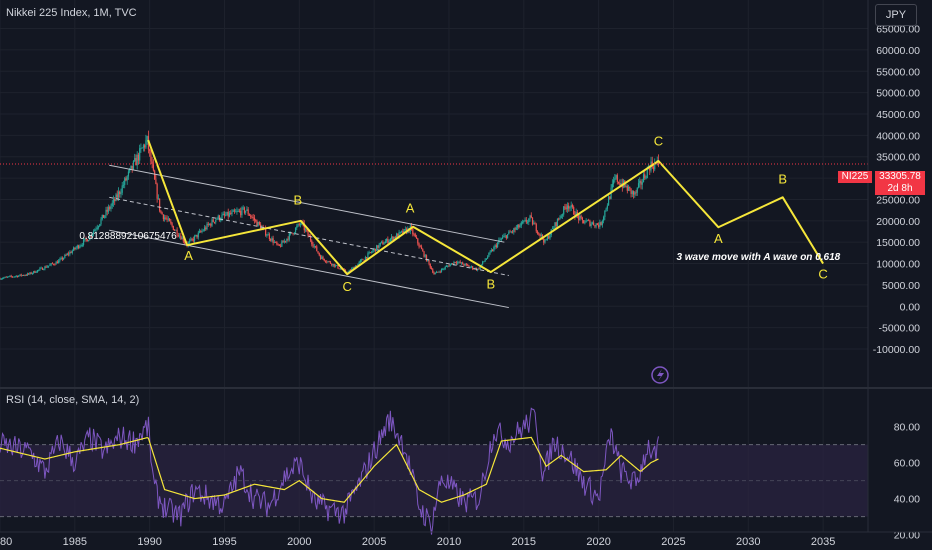  Describe the element at coordinates (896, 15) in the screenshot. I see `currency-button: JPY` at that location.